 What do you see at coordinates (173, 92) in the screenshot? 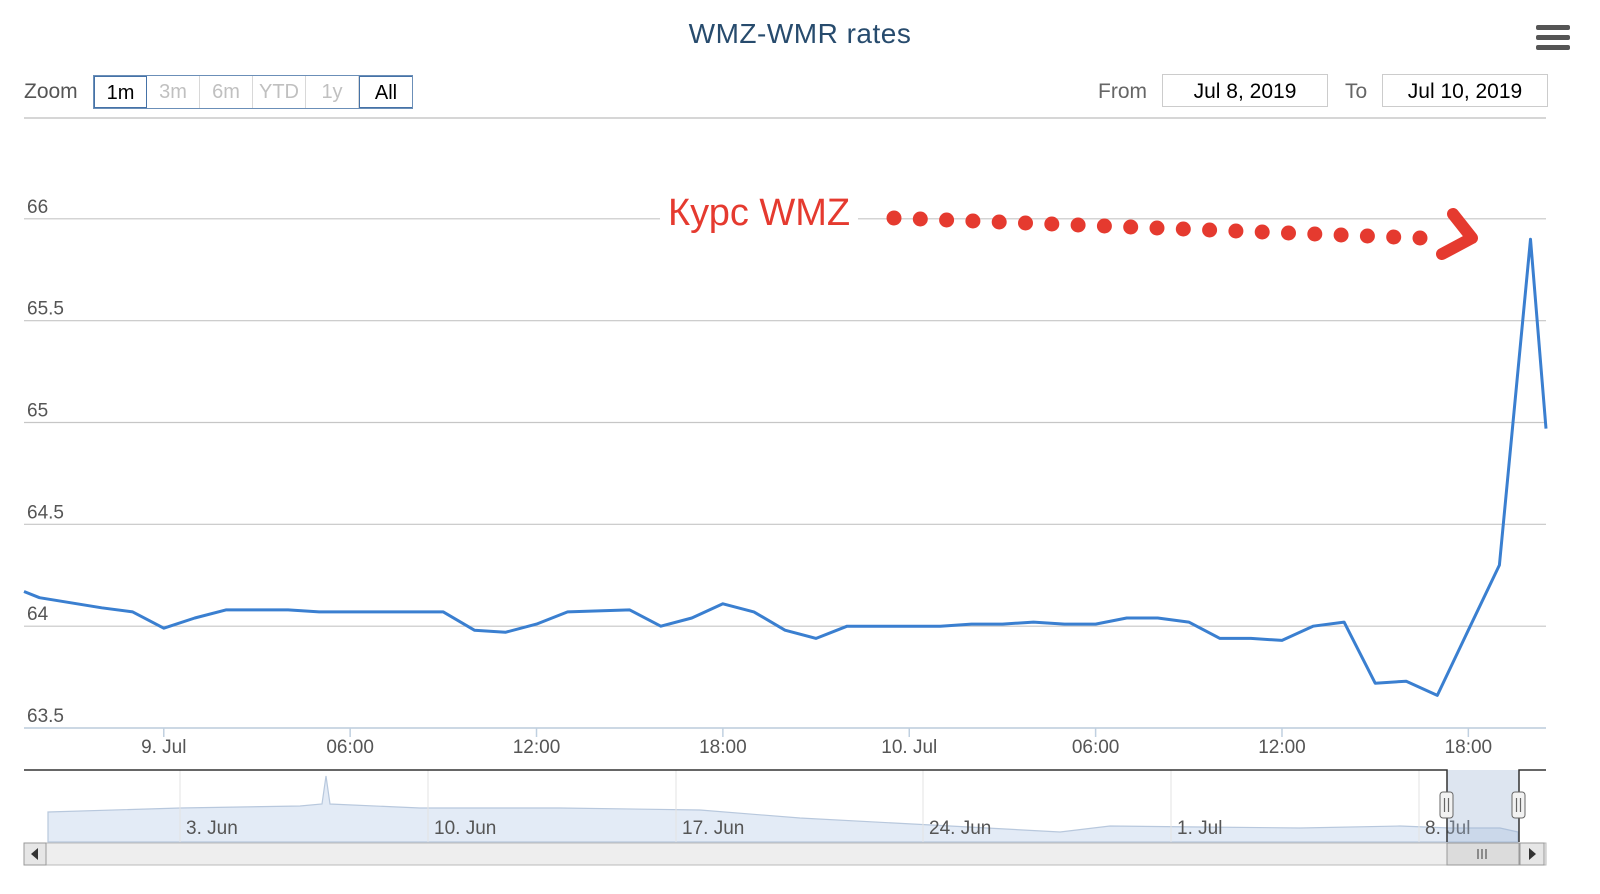
I see `zoom-3m-button: 3m` at bounding box center [173, 92].